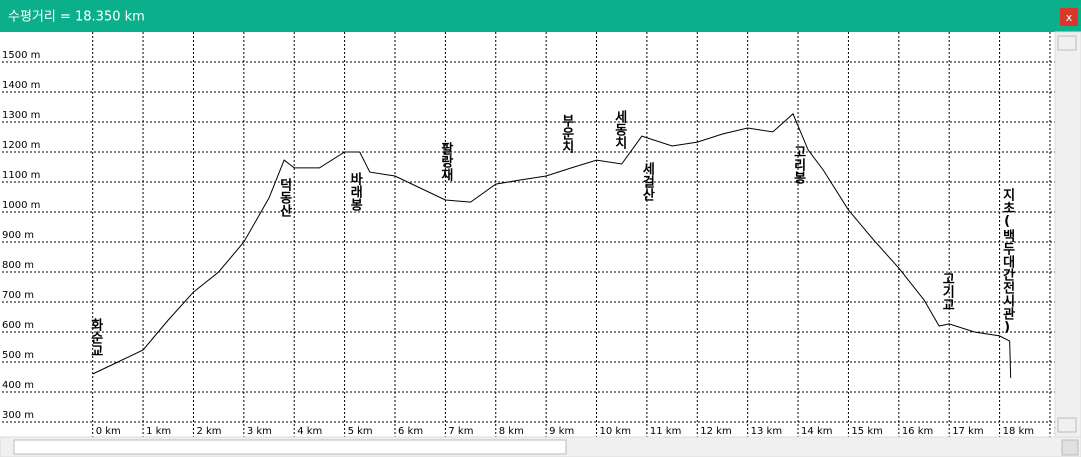  Describe the element at coordinates (946, 291) in the screenshot. I see `place-label: 고기교` at that location.